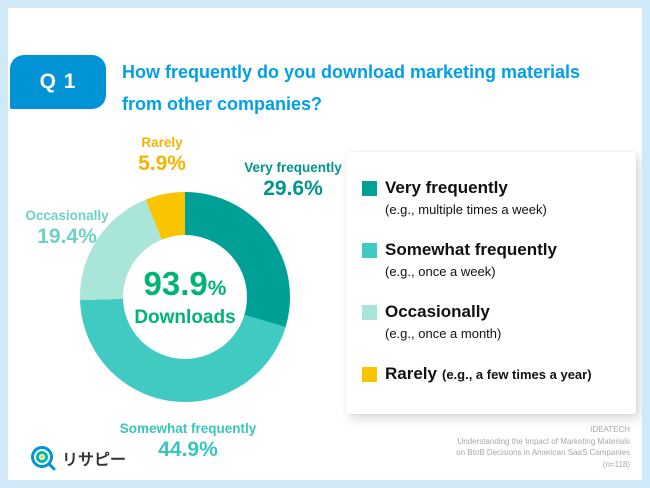  I want to click on legend-label-occasionally: Occasionally, so click(437, 311).